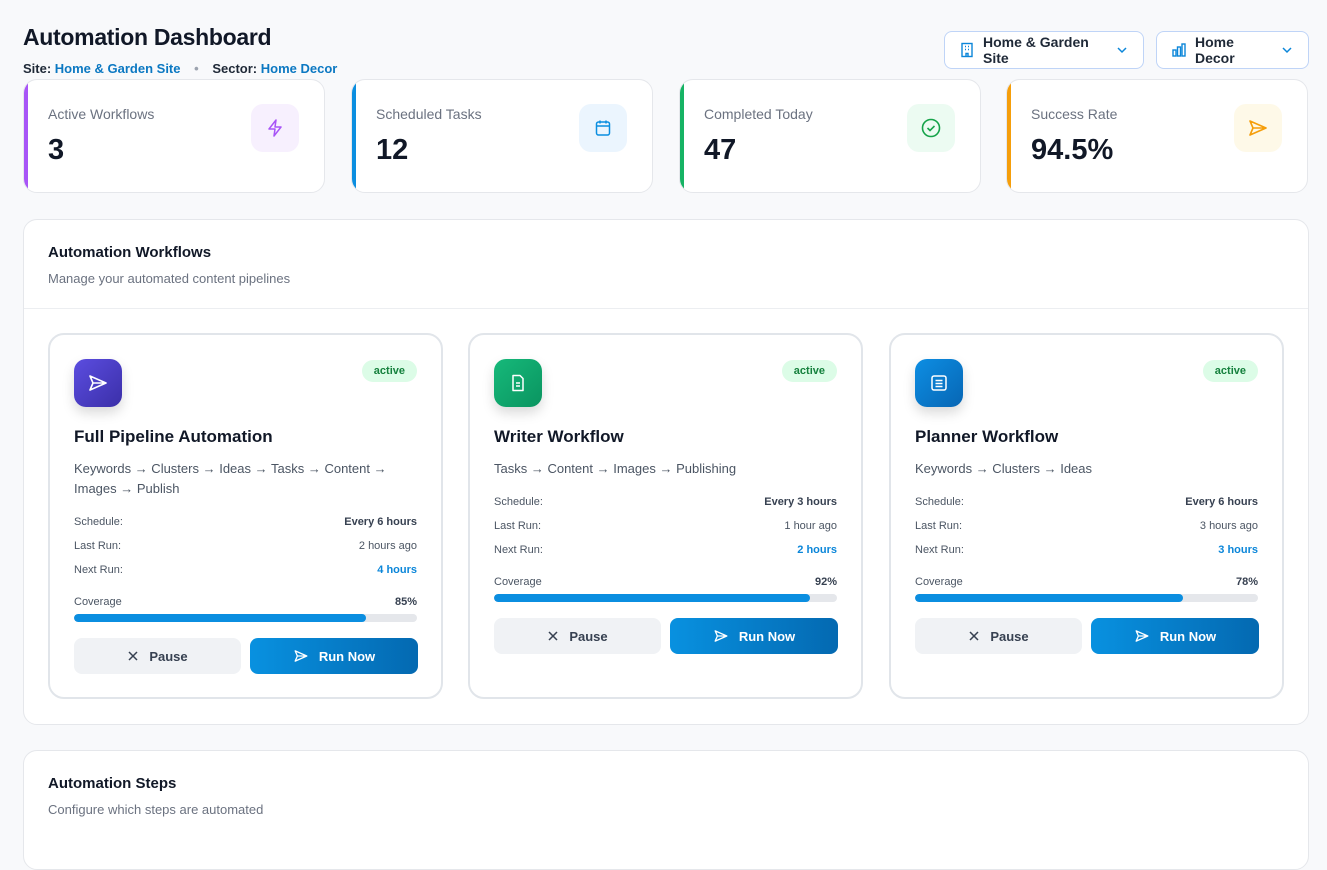 The width and height of the screenshot is (1327, 870). Describe the element at coordinates (1086, 526) in the screenshot. I see `last-run-row: Last Run: 3 hours ago` at that location.